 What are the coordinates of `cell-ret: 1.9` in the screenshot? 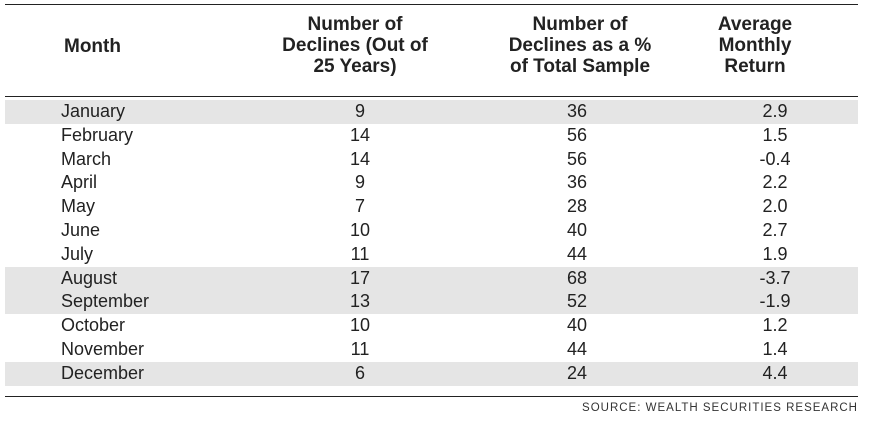 It's located at (775, 253).